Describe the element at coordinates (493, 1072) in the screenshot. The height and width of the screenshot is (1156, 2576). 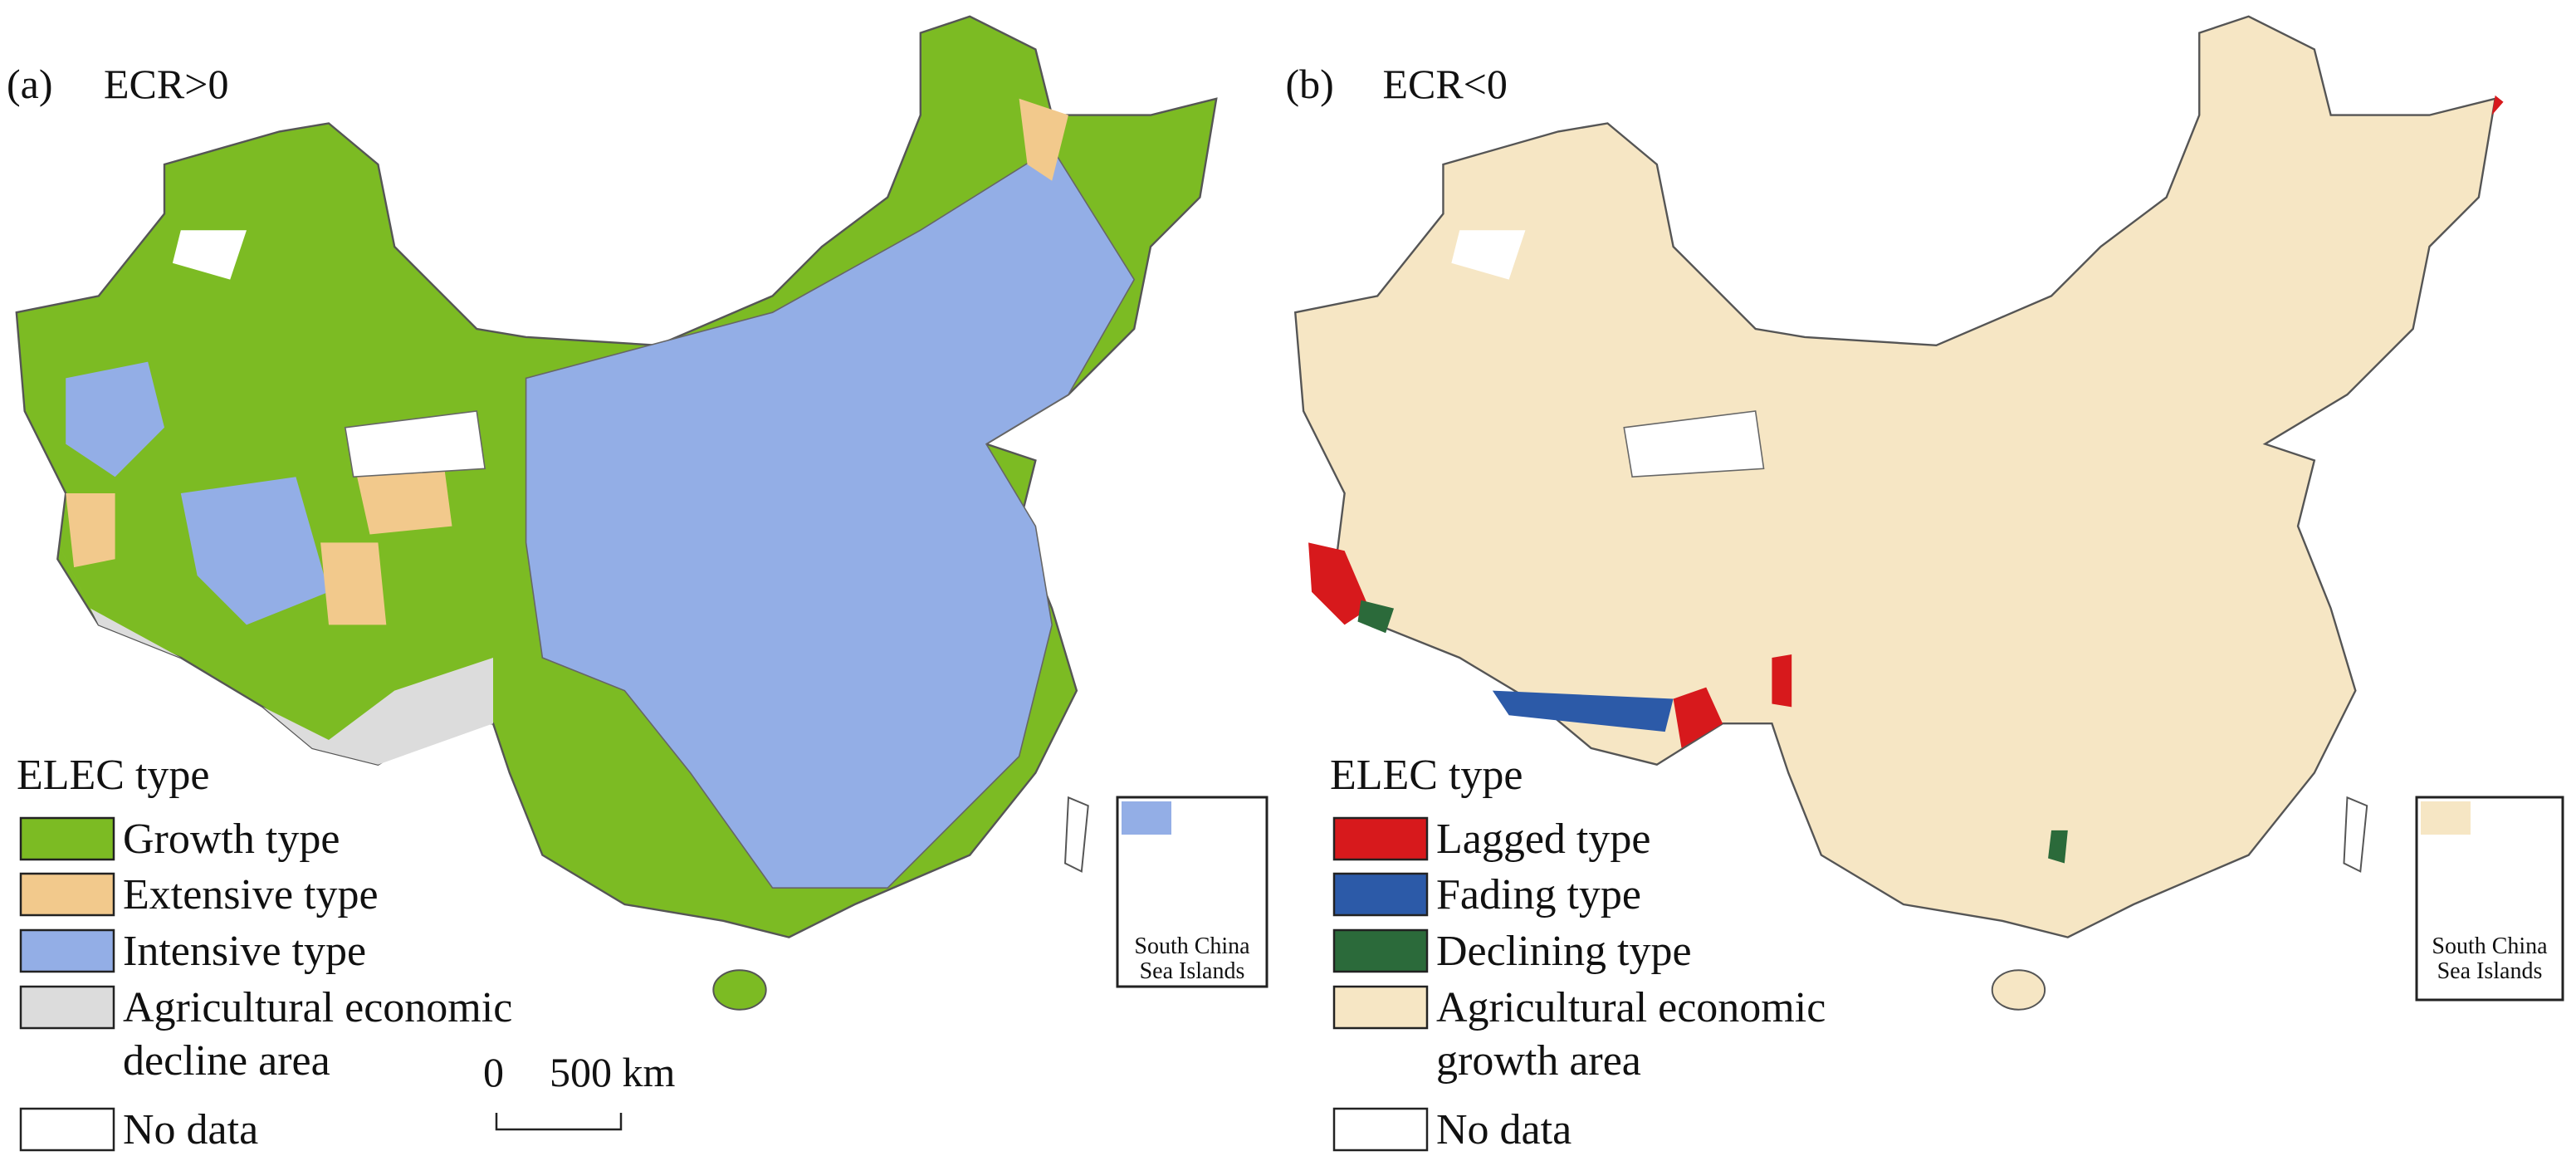
I see `scale-start: 0` at that location.